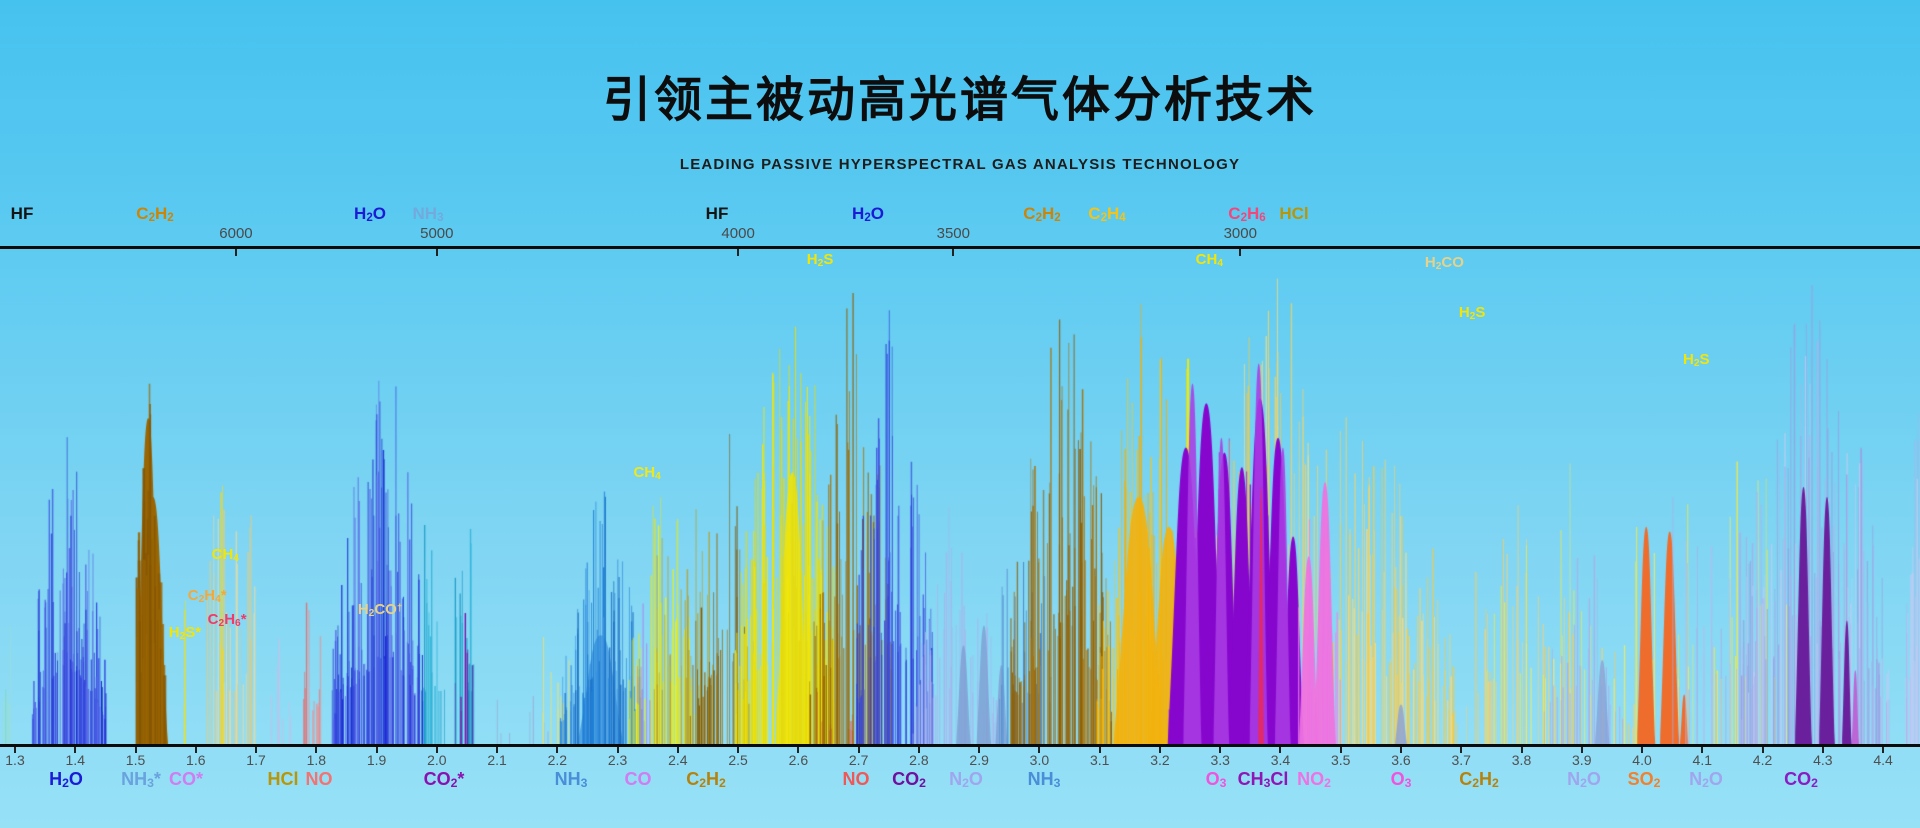 The height and width of the screenshot is (828, 1920). I want to click on wavelength-tick-label: 4.2, so click(1762, 760).